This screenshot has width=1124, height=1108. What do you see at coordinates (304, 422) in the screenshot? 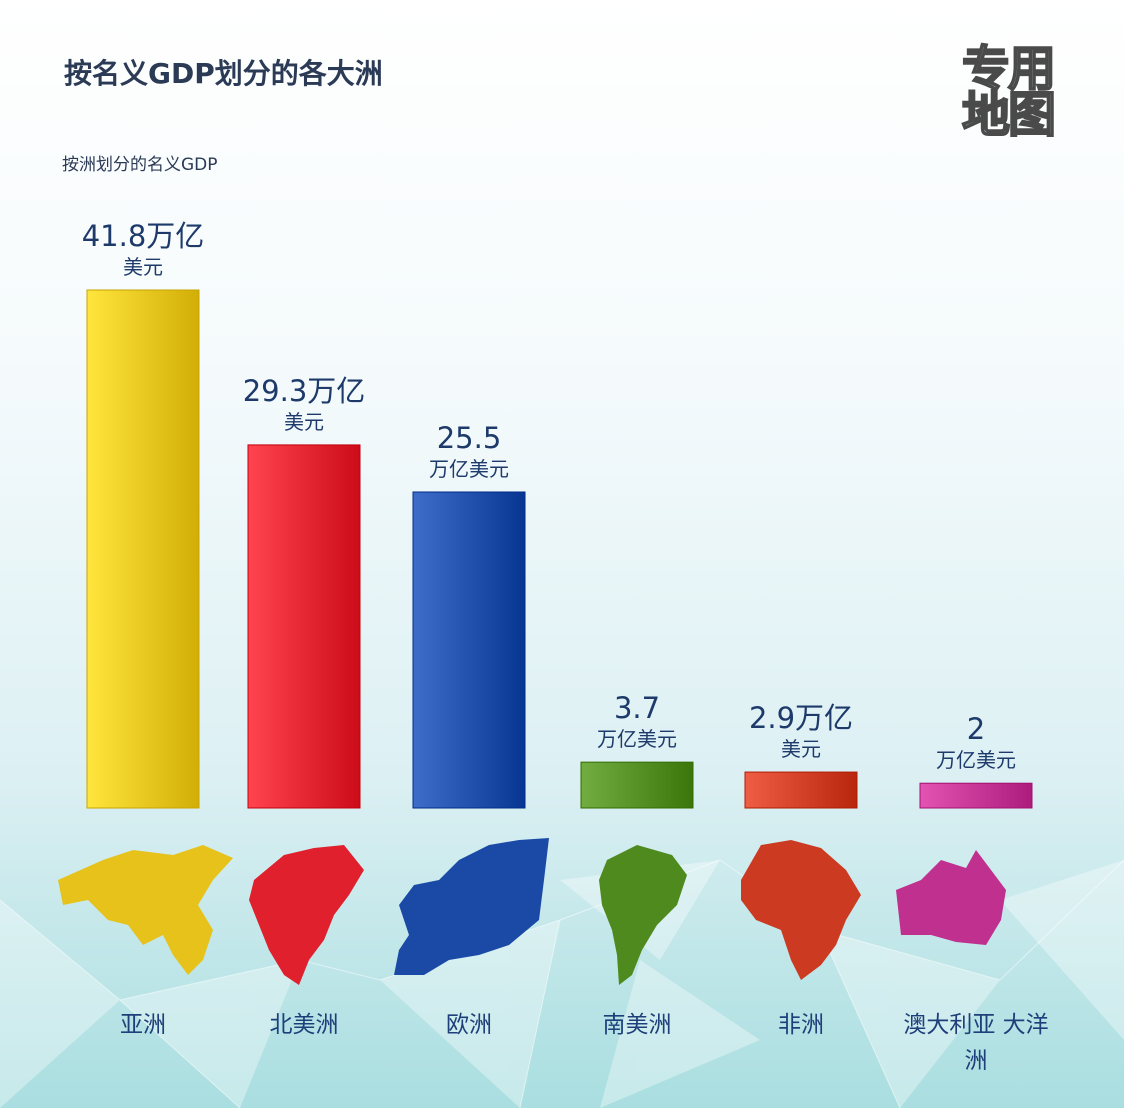
I see `value-unit-label-1: 美元` at bounding box center [304, 422].